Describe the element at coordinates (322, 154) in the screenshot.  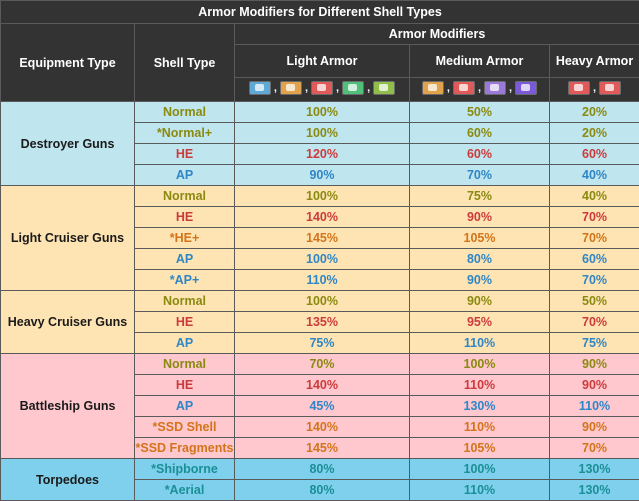
I see `light-armor-cell: 120%` at that location.